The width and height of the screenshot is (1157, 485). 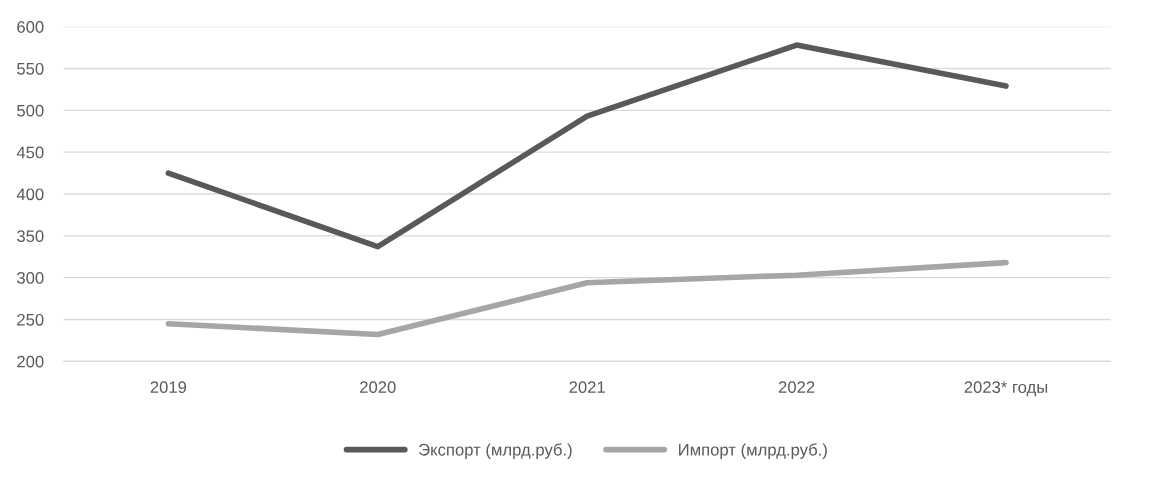 I want to click on x-tick-label: 2023* годы, so click(x=1006, y=389).